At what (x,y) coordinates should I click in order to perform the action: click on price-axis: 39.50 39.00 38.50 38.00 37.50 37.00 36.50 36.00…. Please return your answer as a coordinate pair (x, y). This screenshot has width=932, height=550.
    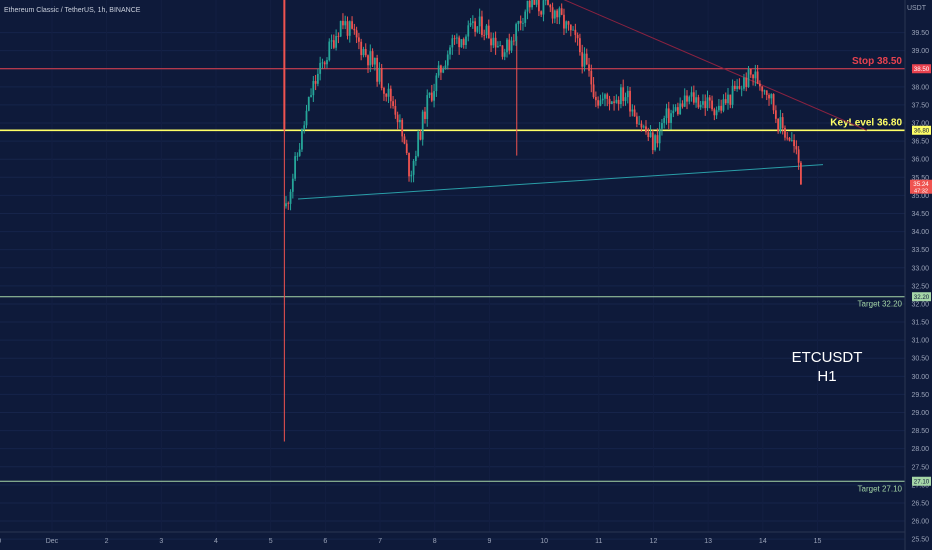
    Looking at the image, I should click on (918, 275).